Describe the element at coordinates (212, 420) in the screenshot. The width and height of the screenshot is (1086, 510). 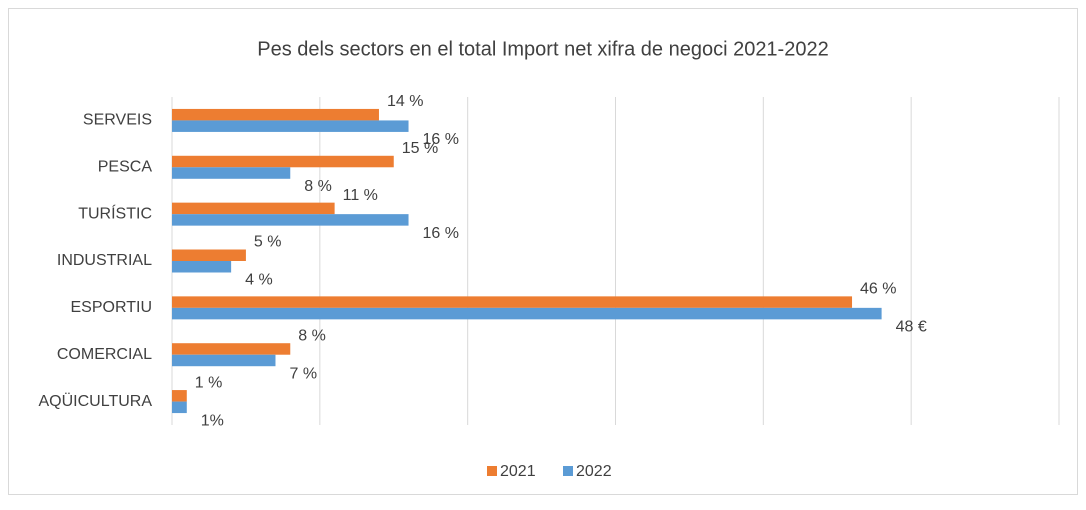
I see `data-label: 1%` at that location.